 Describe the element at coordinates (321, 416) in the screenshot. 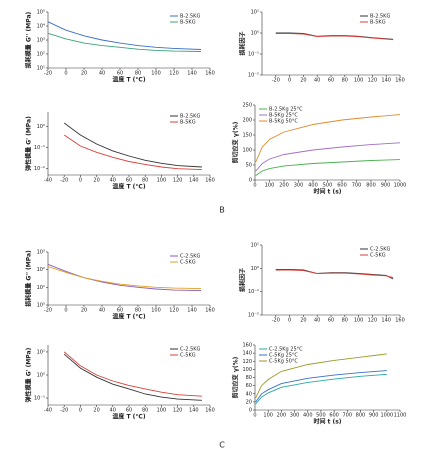

I see `x-tick-label: 500` at that location.